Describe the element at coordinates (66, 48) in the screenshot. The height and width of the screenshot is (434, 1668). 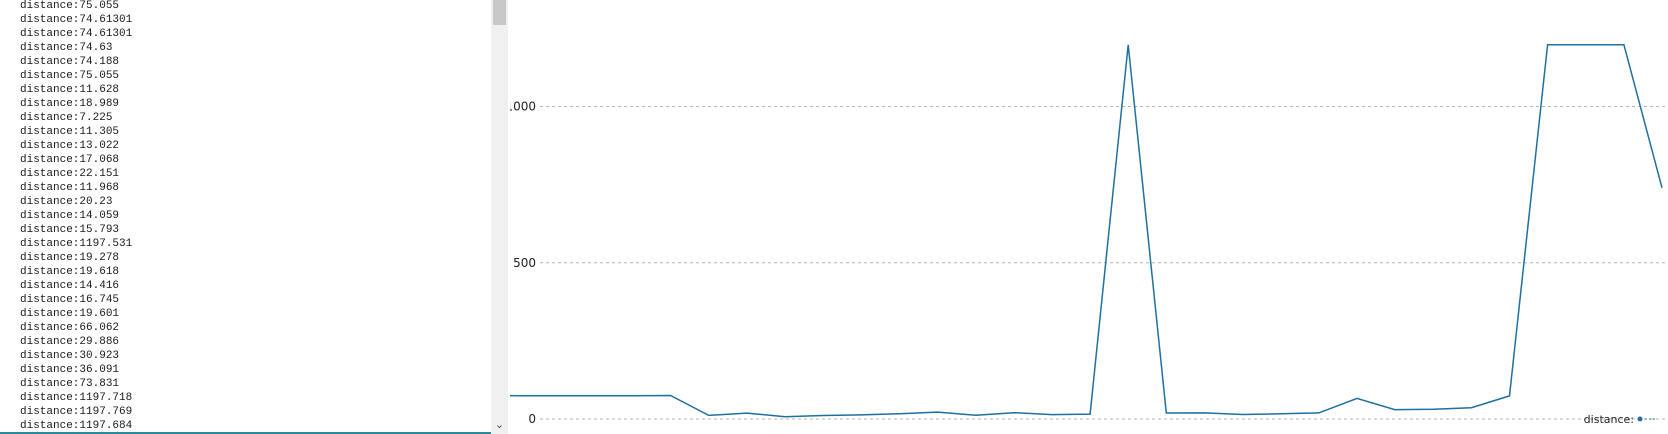
I see `serial-line: distance:74.63` at that location.